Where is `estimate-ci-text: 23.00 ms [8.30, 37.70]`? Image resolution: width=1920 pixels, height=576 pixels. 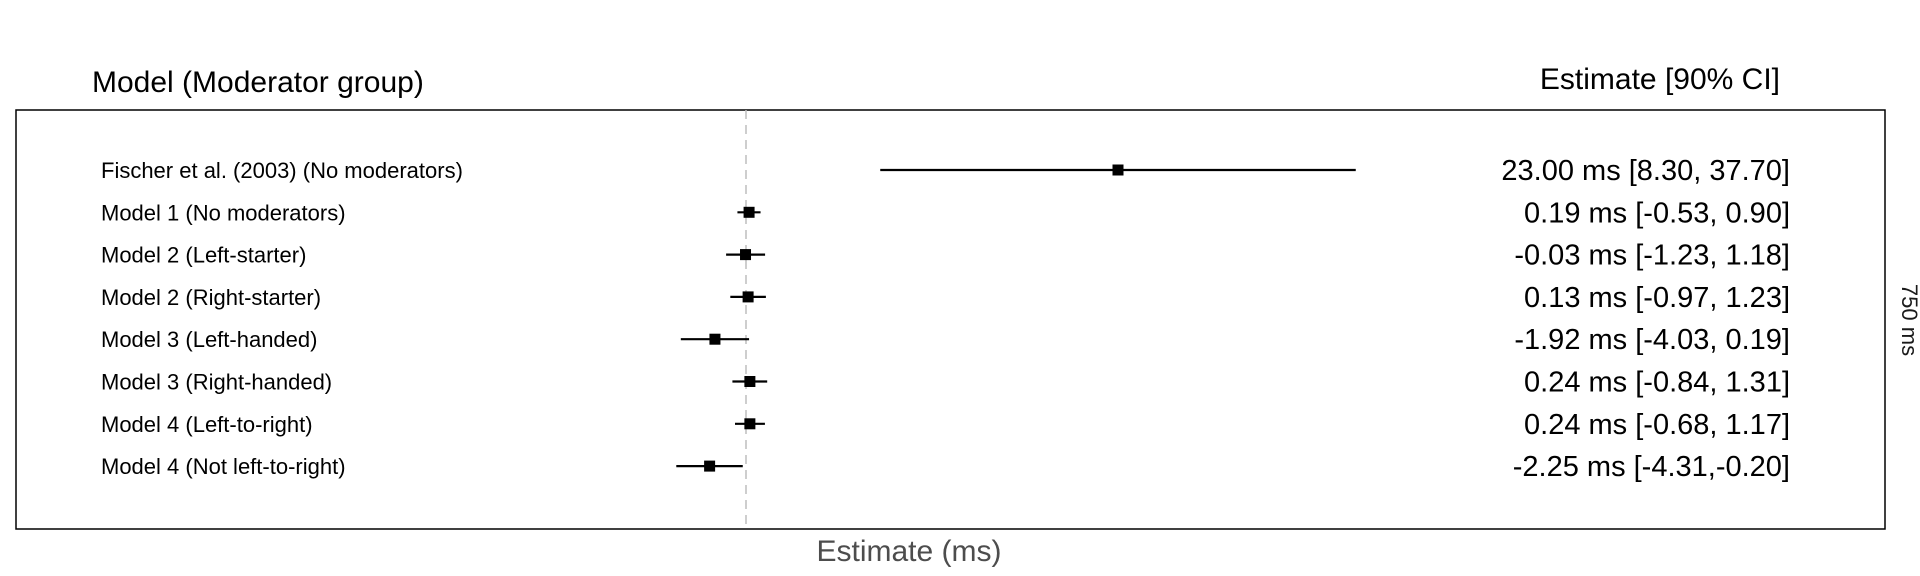
estimate-ci-text: 23.00 ms [8.30, 37.70] is located at coordinates (1645, 171).